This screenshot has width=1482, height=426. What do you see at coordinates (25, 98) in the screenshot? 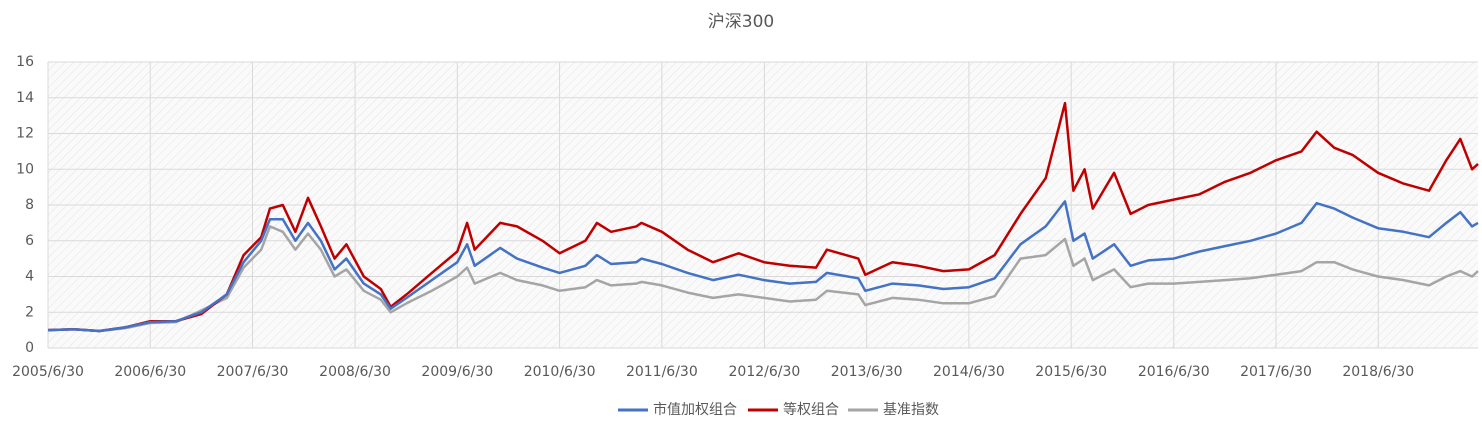
I see `y-tick-label: 14` at bounding box center [25, 98].